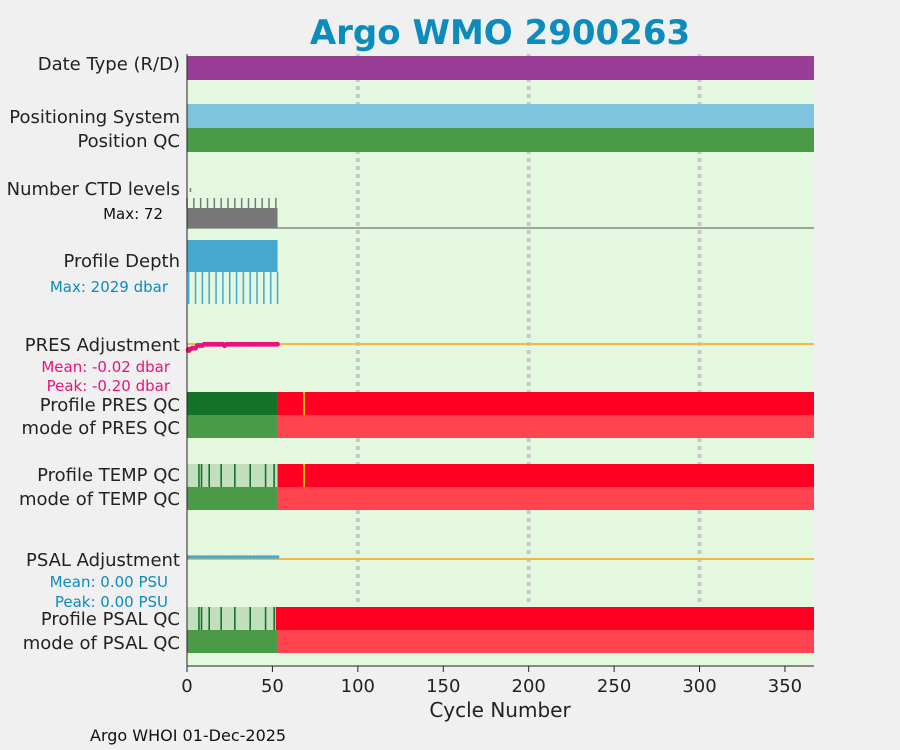 The width and height of the screenshot is (900, 750). What do you see at coordinates (109, 64) in the screenshot?
I see `row-label-date-type: Date Type (R/D)` at bounding box center [109, 64].